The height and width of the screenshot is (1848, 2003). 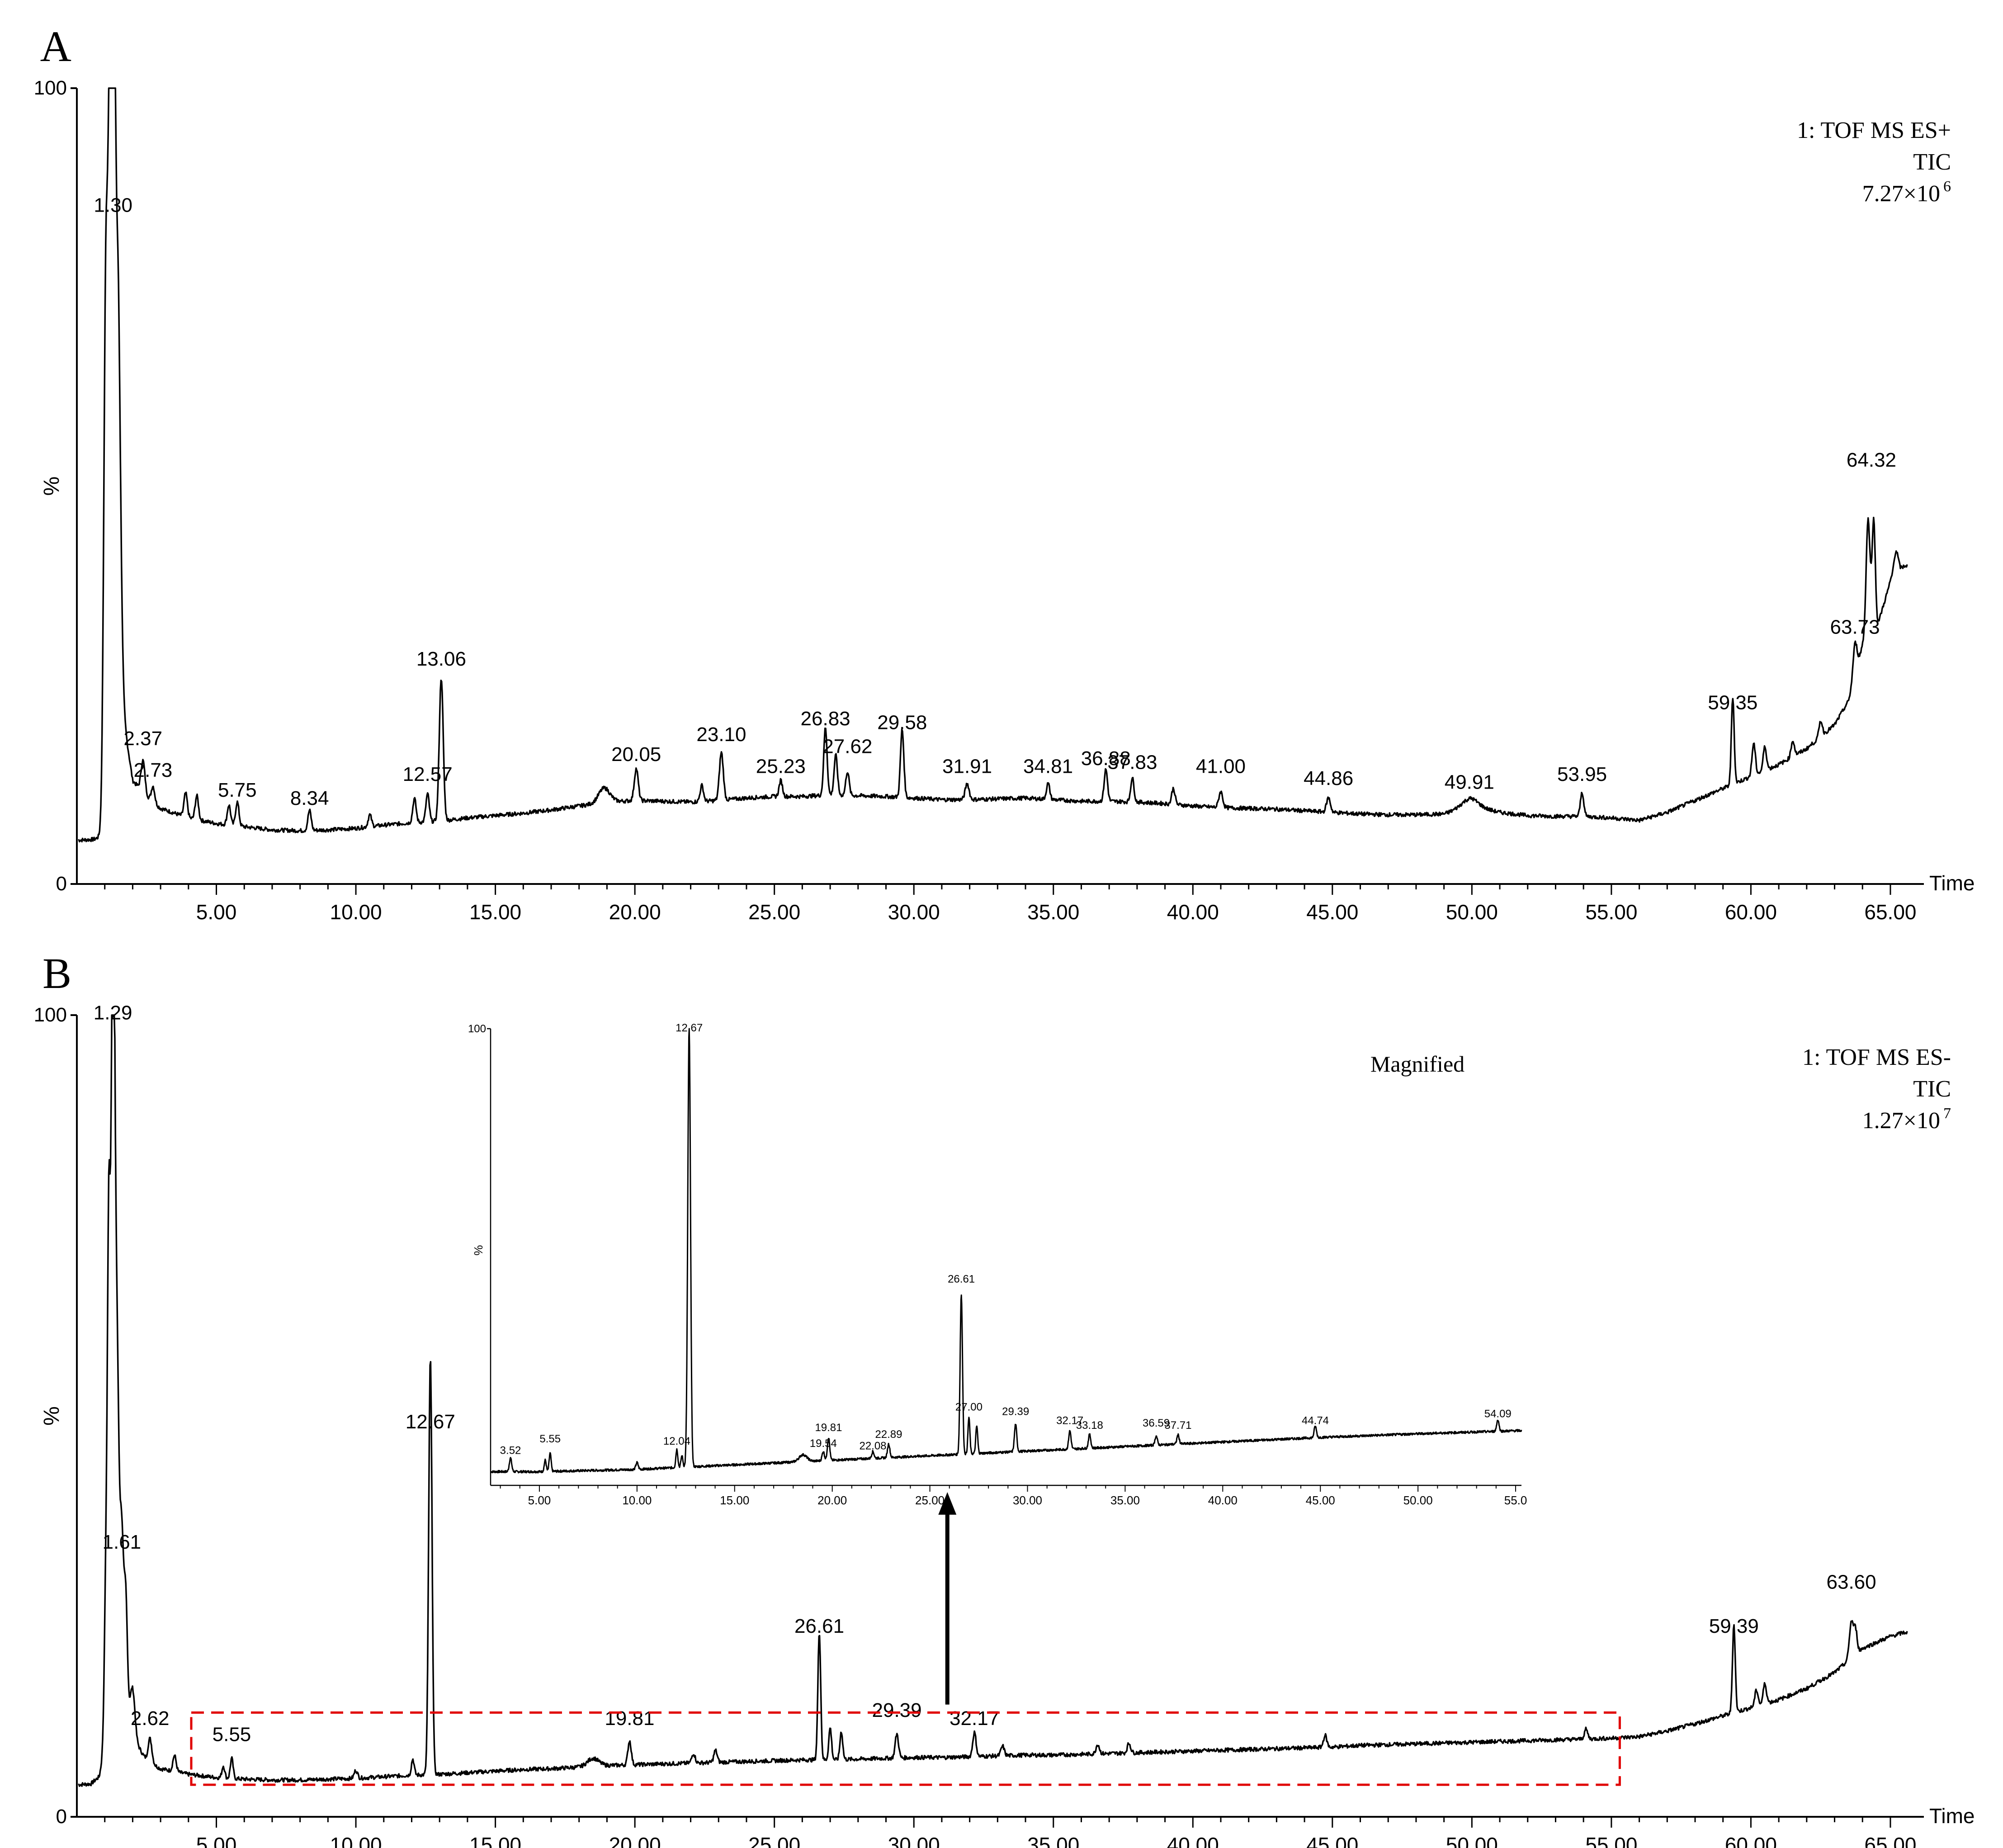 What do you see at coordinates (676, 1441) in the screenshot?
I see `inset-peak-label: 12.04` at bounding box center [676, 1441].